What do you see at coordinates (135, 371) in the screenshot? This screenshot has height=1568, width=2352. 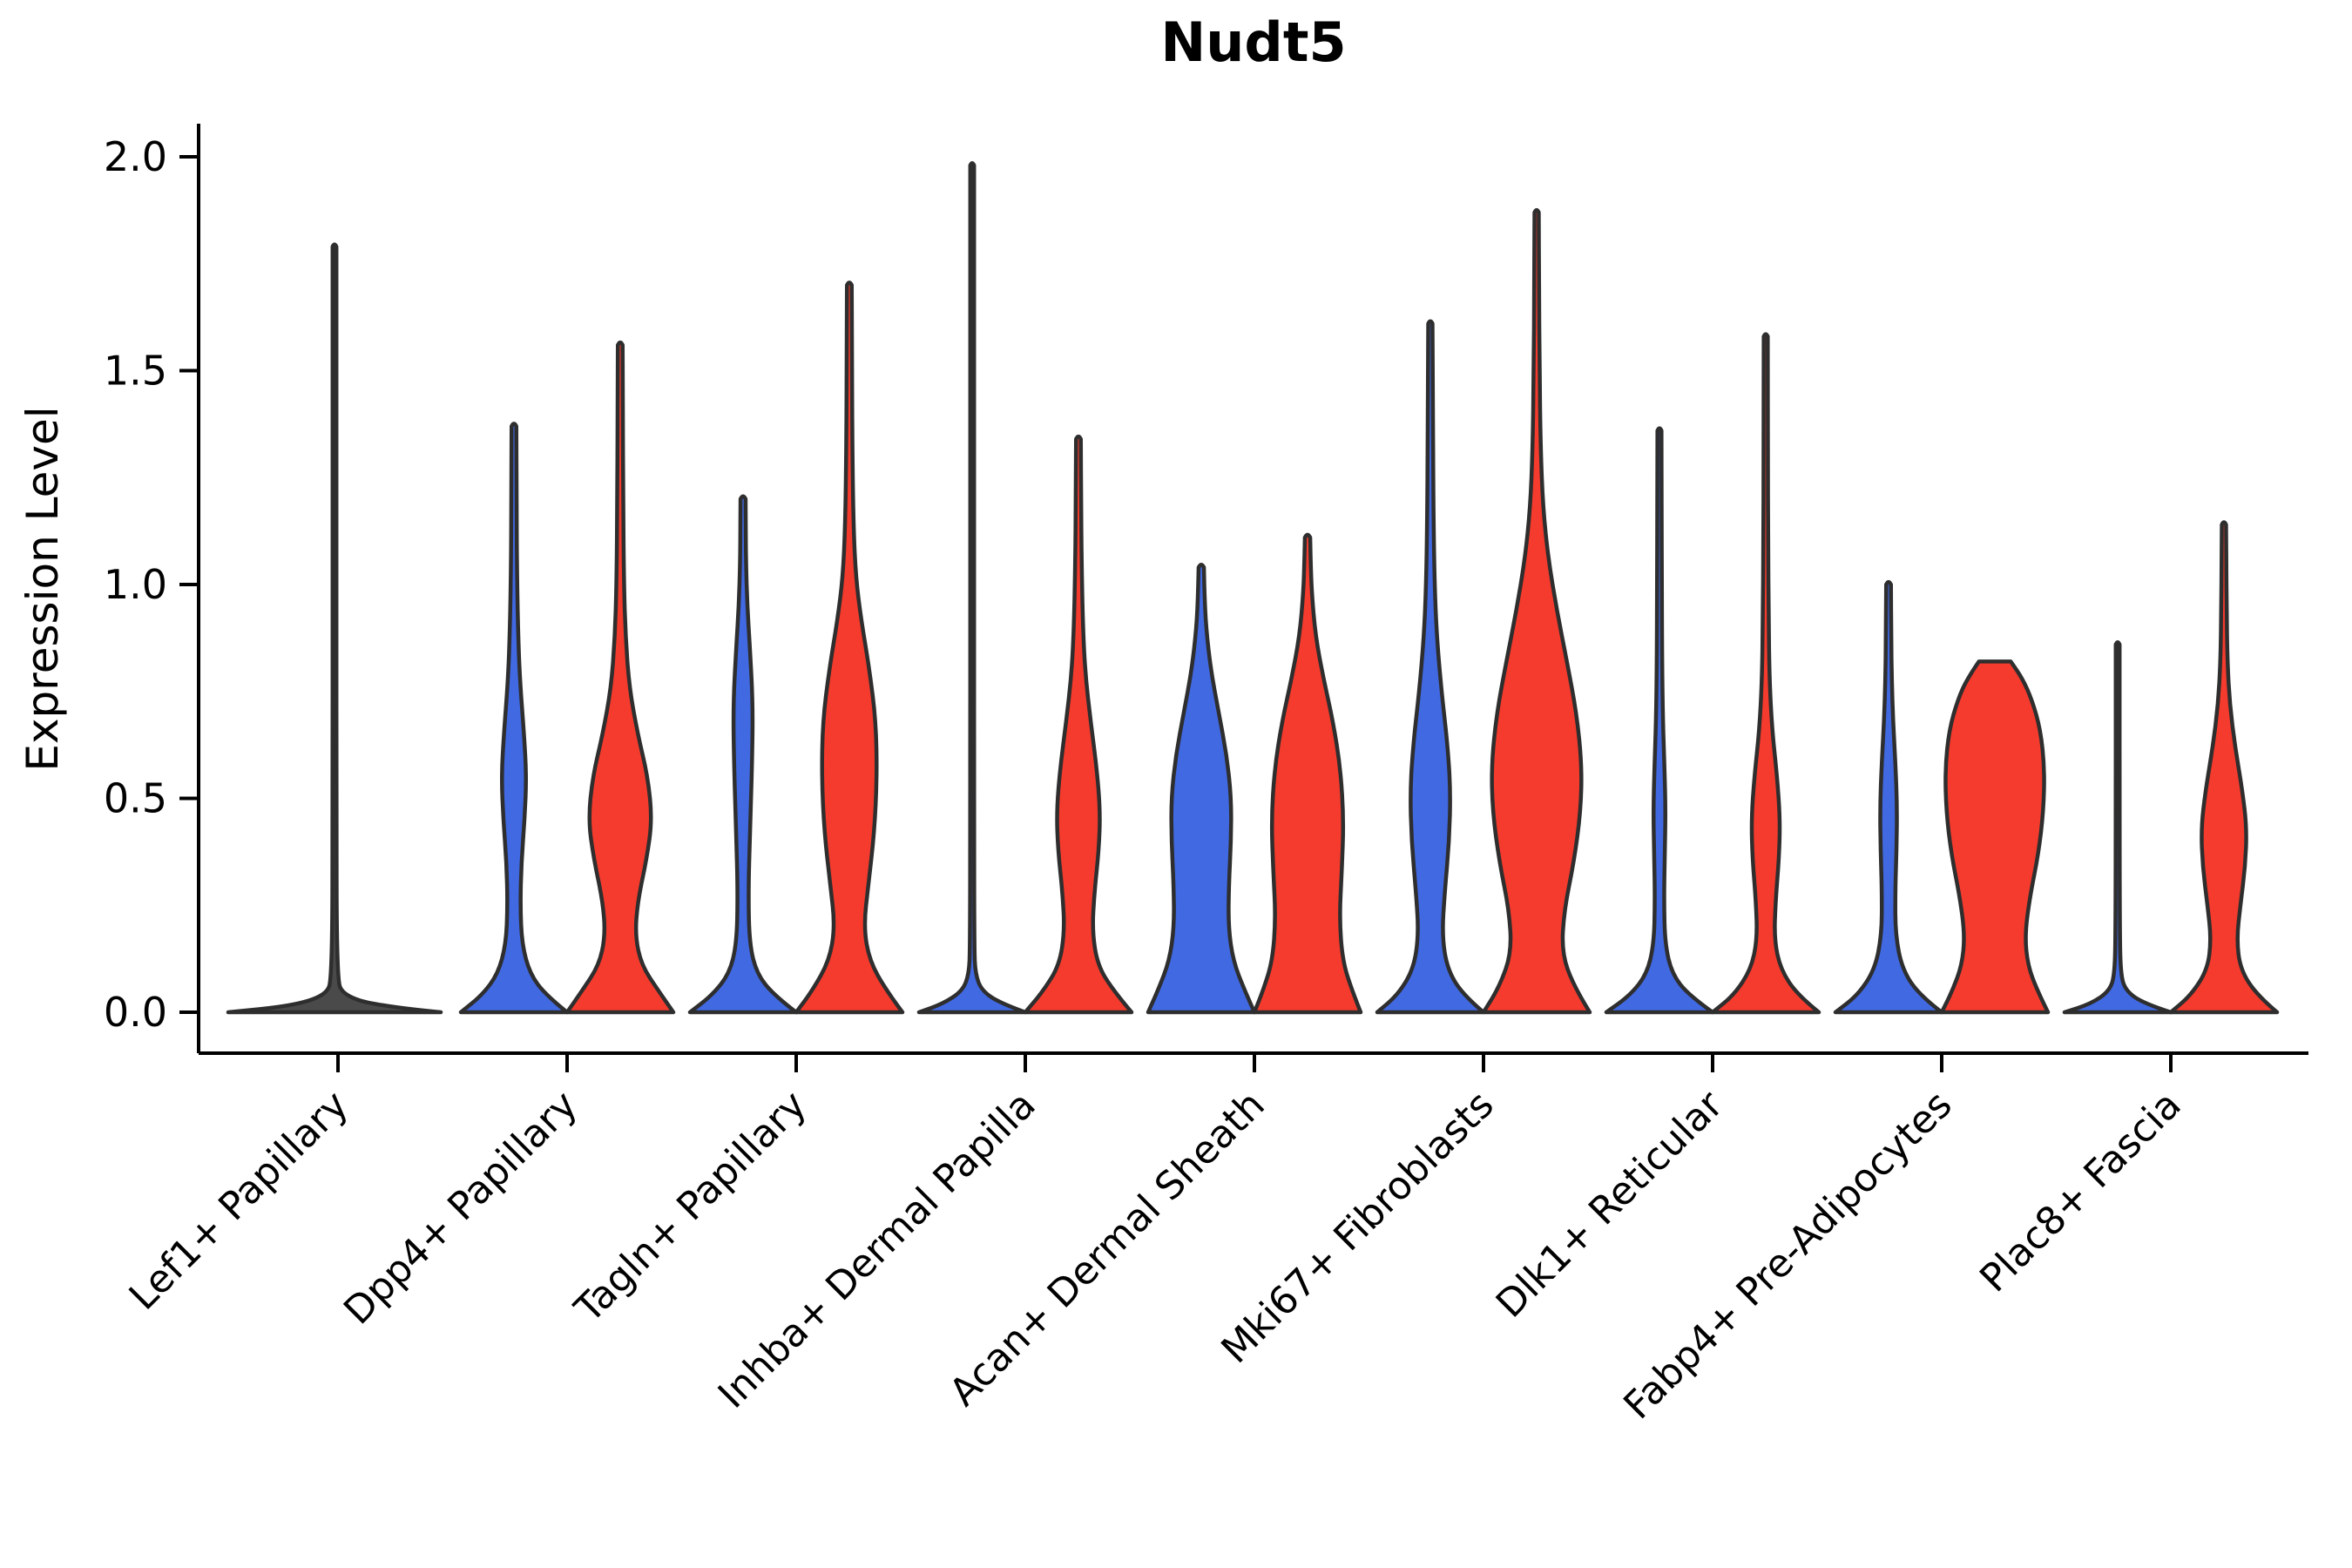 I see `y-tick-label: 1.5` at bounding box center [135, 371].